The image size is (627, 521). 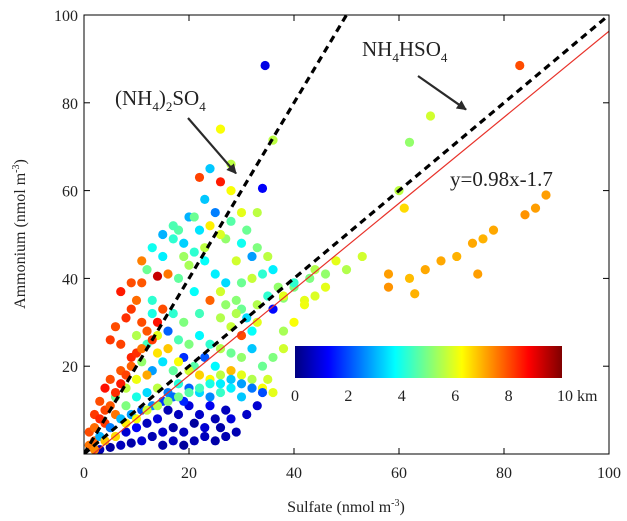 What do you see at coordinates (70, 367) in the screenshot?
I see `y-tick-label: 20` at bounding box center [70, 367].